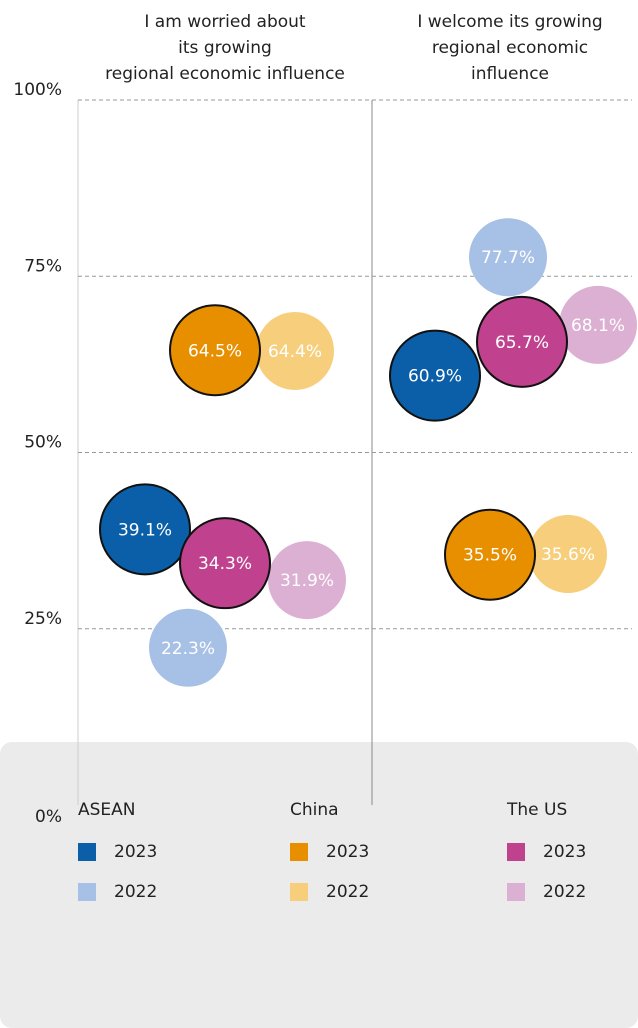 The width and height of the screenshot is (638, 1028). I want to click on data-label: 77.7%, so click(508, 258).